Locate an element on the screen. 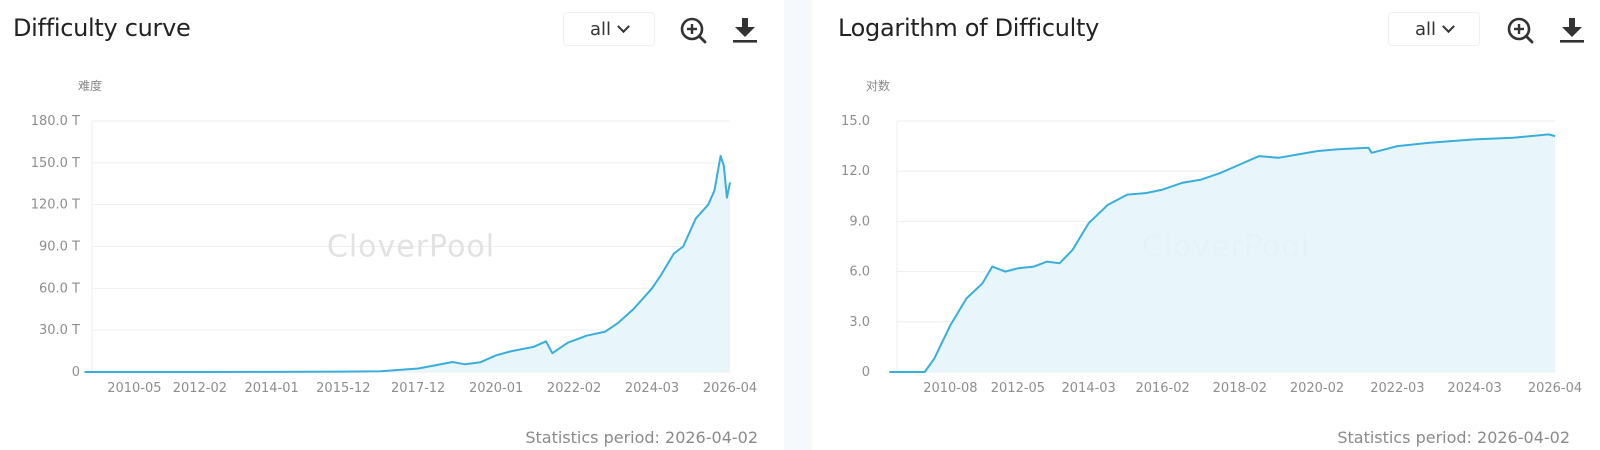  x-tick-label: 2016-02 is located at coordinates (1162, 388).